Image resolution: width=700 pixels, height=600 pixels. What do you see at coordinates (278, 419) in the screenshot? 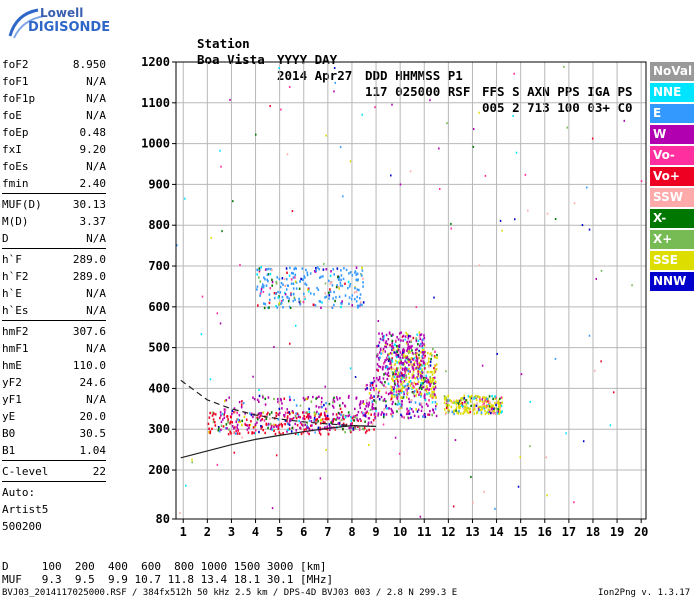
I see `profile-curves` at bounding box center [278, 419].